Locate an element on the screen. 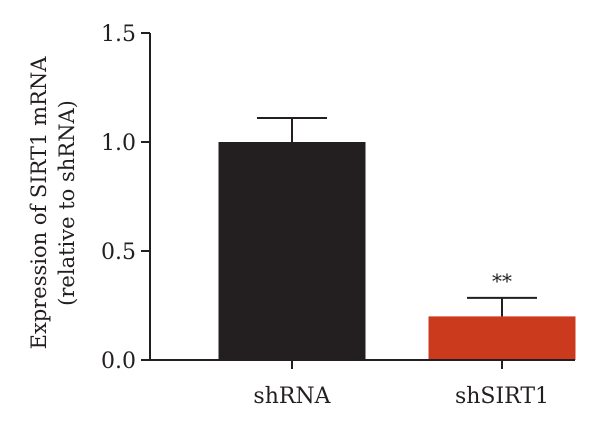 This screenshot has height=426, width=600. y-tick-label: 0.0 is located at coordinates (118, 361).